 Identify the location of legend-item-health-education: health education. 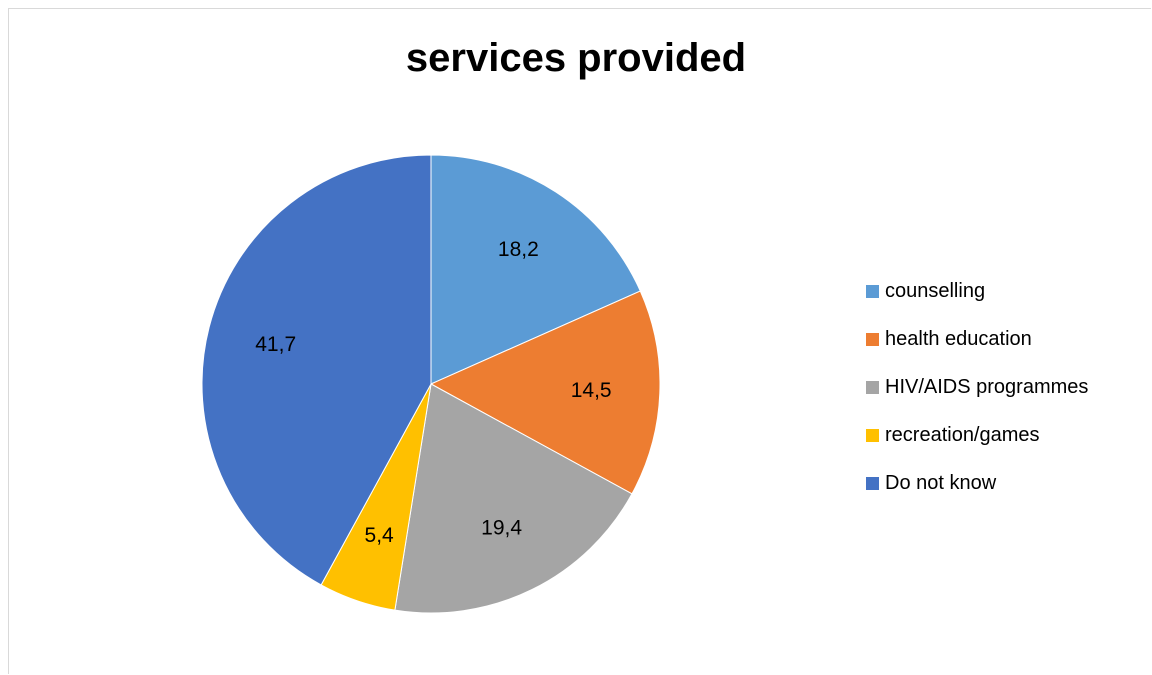
(977, 339).